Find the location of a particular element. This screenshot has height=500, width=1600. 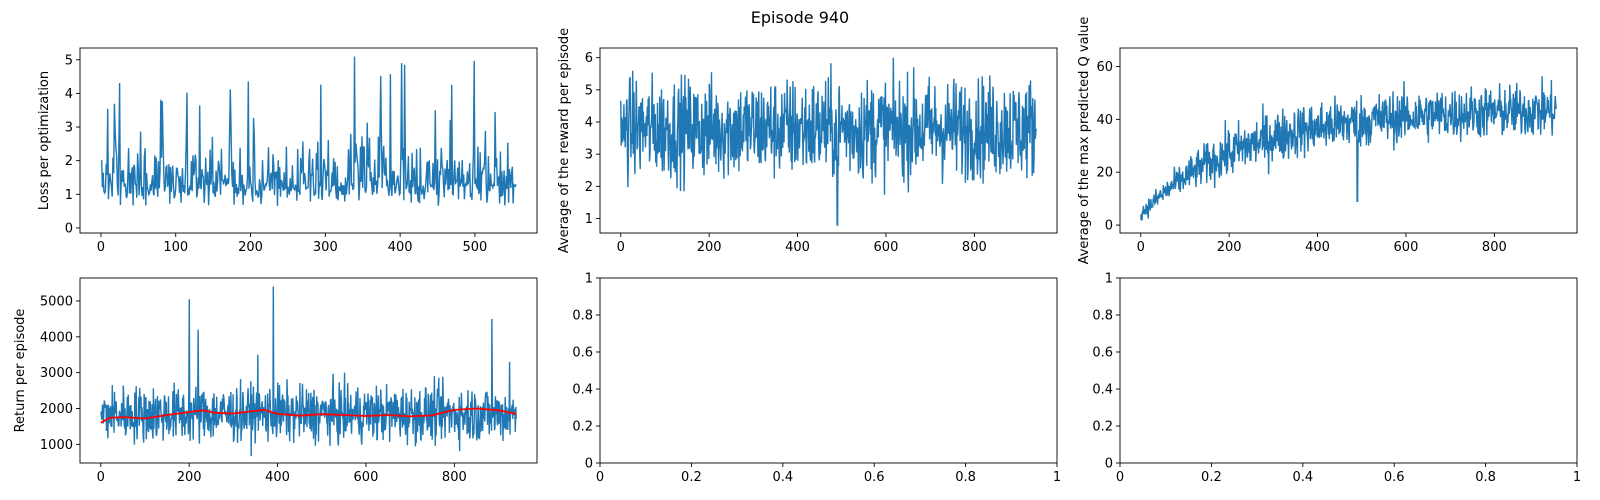

x-tick-label: 100 is located at coordinates (175, 247).